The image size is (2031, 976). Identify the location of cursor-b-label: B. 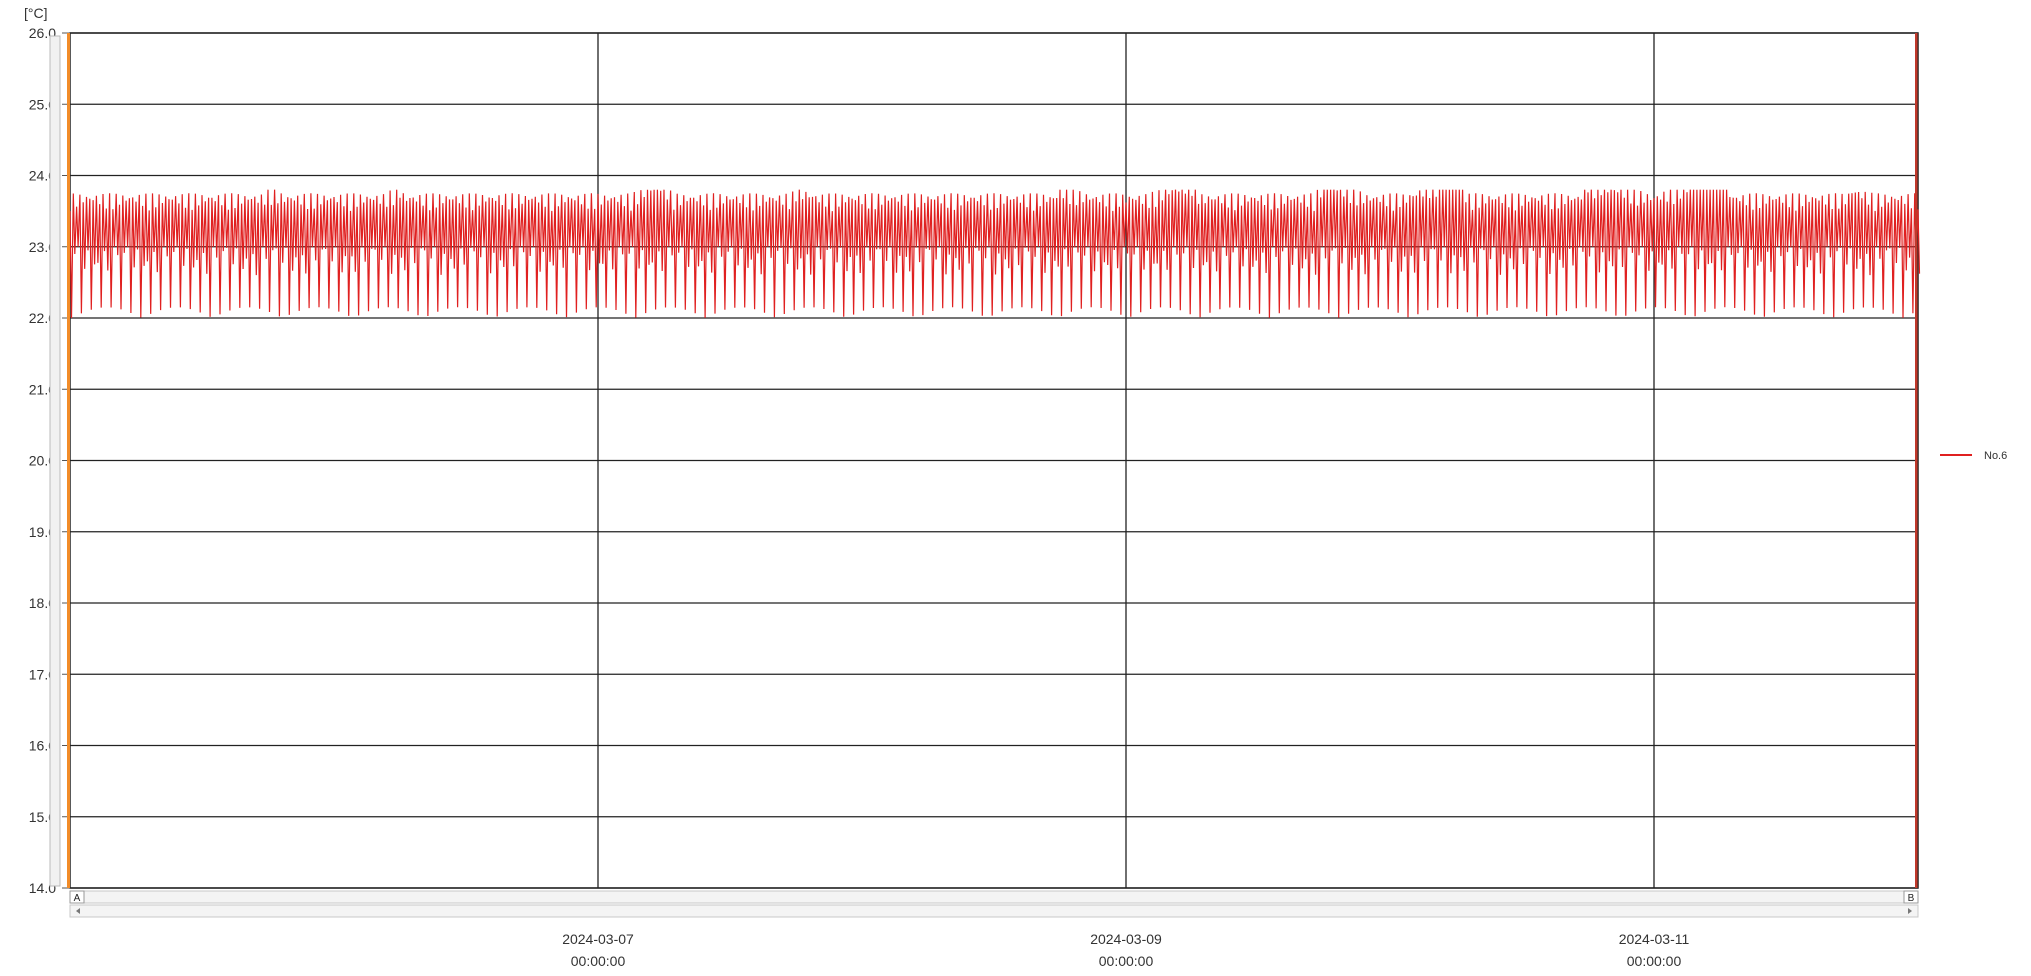
(1911, 898).